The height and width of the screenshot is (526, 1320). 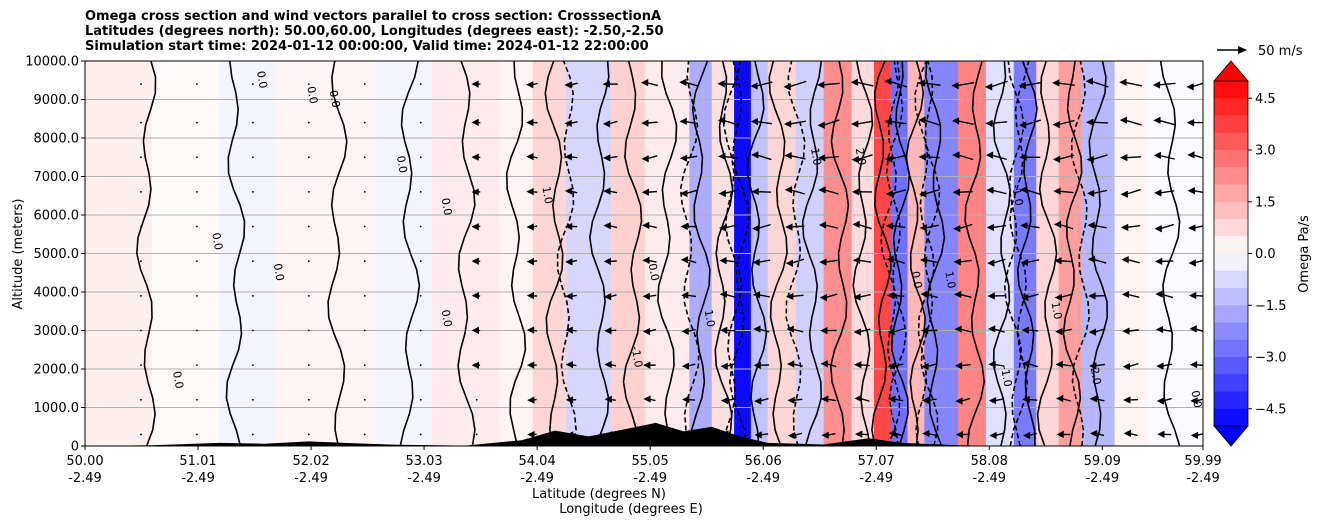 What do you see at coordinates (917, 279) in the screenshot?
I see `contour-label: 0.0` at bounding box center [917, 279].